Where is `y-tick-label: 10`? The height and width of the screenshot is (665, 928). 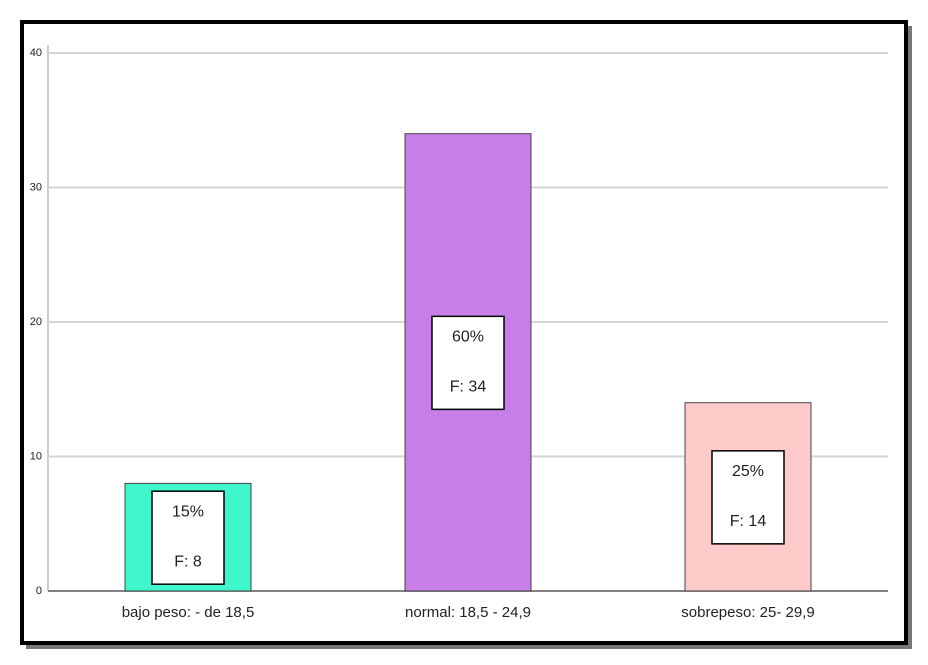
y-tick-label: 10 is located at coordinates (36, 456).